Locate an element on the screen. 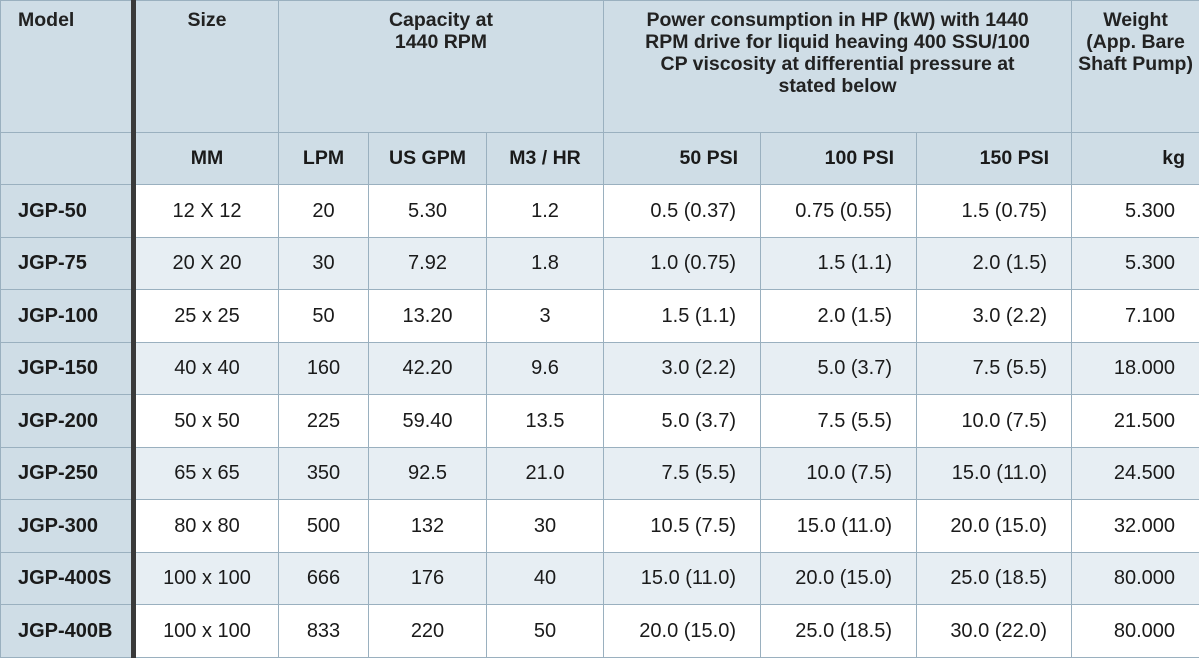 The height and width of the screenshot is (658, 1199). cell-lpm: 666 is located at coordinates (324, 579).